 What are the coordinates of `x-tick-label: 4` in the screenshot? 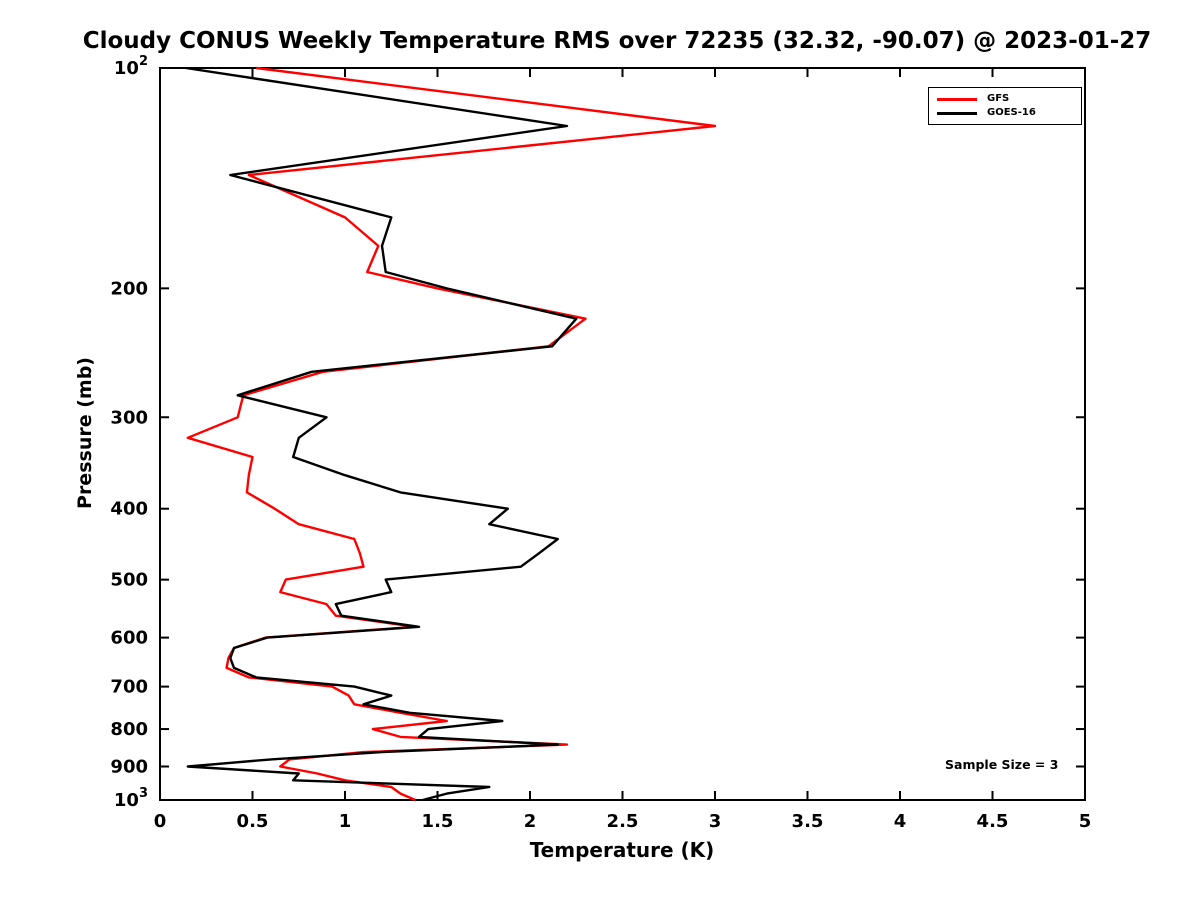 It's located at (900, 821).